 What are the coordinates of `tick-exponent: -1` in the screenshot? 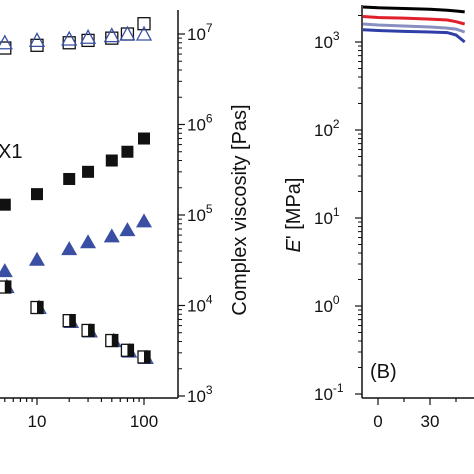 It's located at (338, 388).